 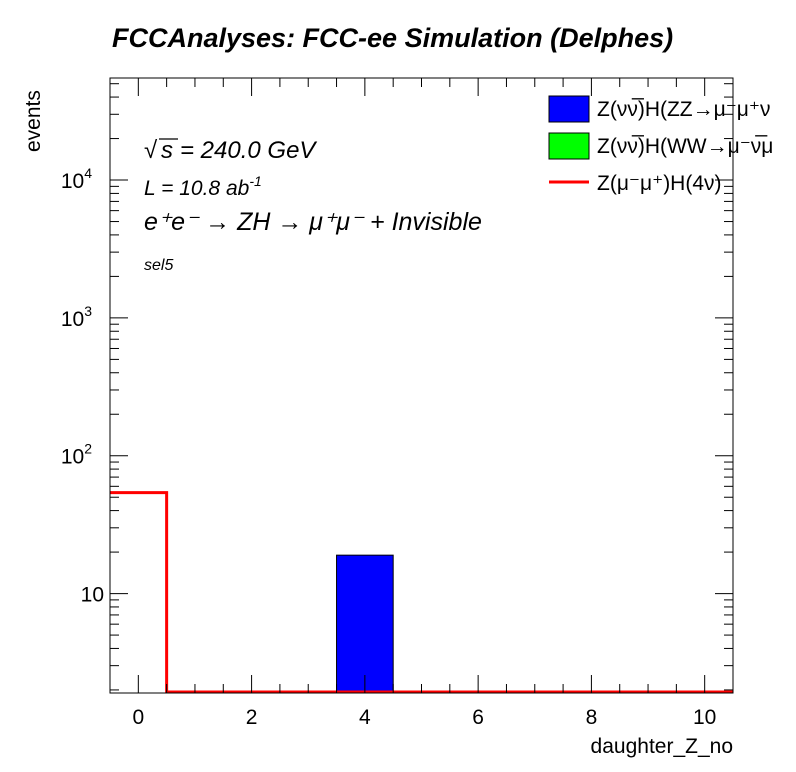 What do you see at coordinates (313, 222) in the screenshot?
I see `process-annotation: e⁺e⁻ → ZH → μ⁺μ⁻ + Invisible` at bounding box center [313, 222].